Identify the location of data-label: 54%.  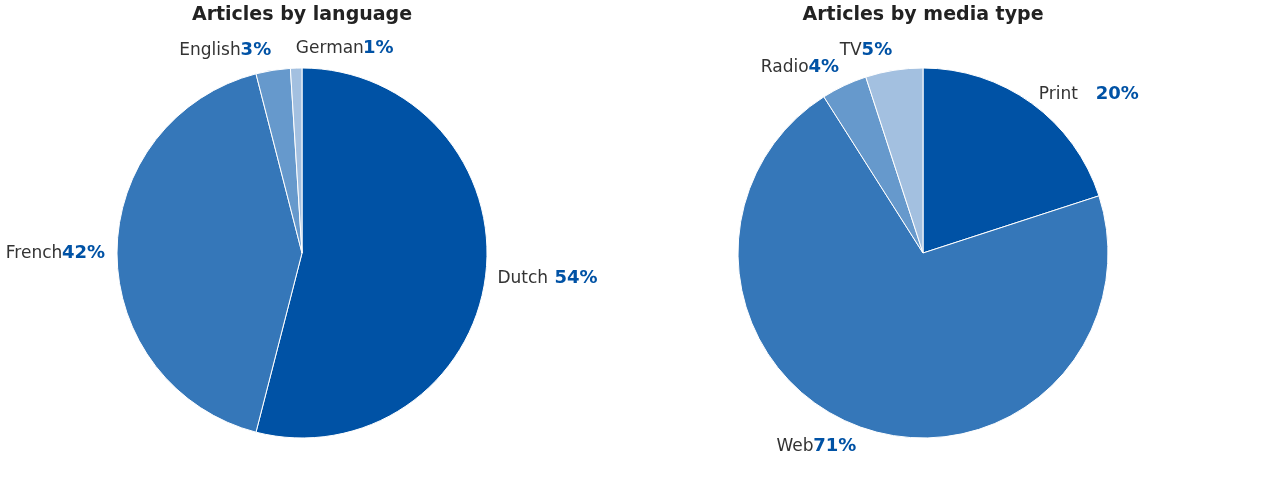
(576, 276).